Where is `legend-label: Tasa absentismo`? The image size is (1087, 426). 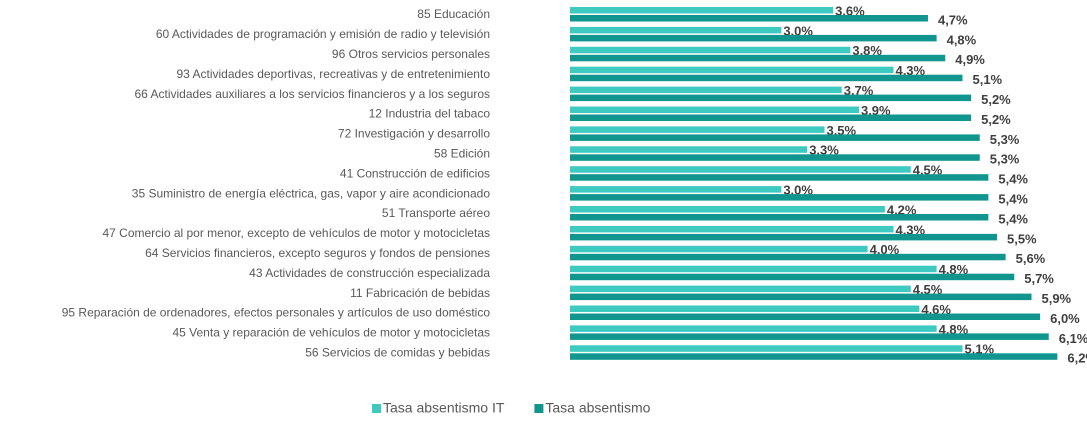 legend-label: Tasa absentismo is located at coordinates (597, 408).